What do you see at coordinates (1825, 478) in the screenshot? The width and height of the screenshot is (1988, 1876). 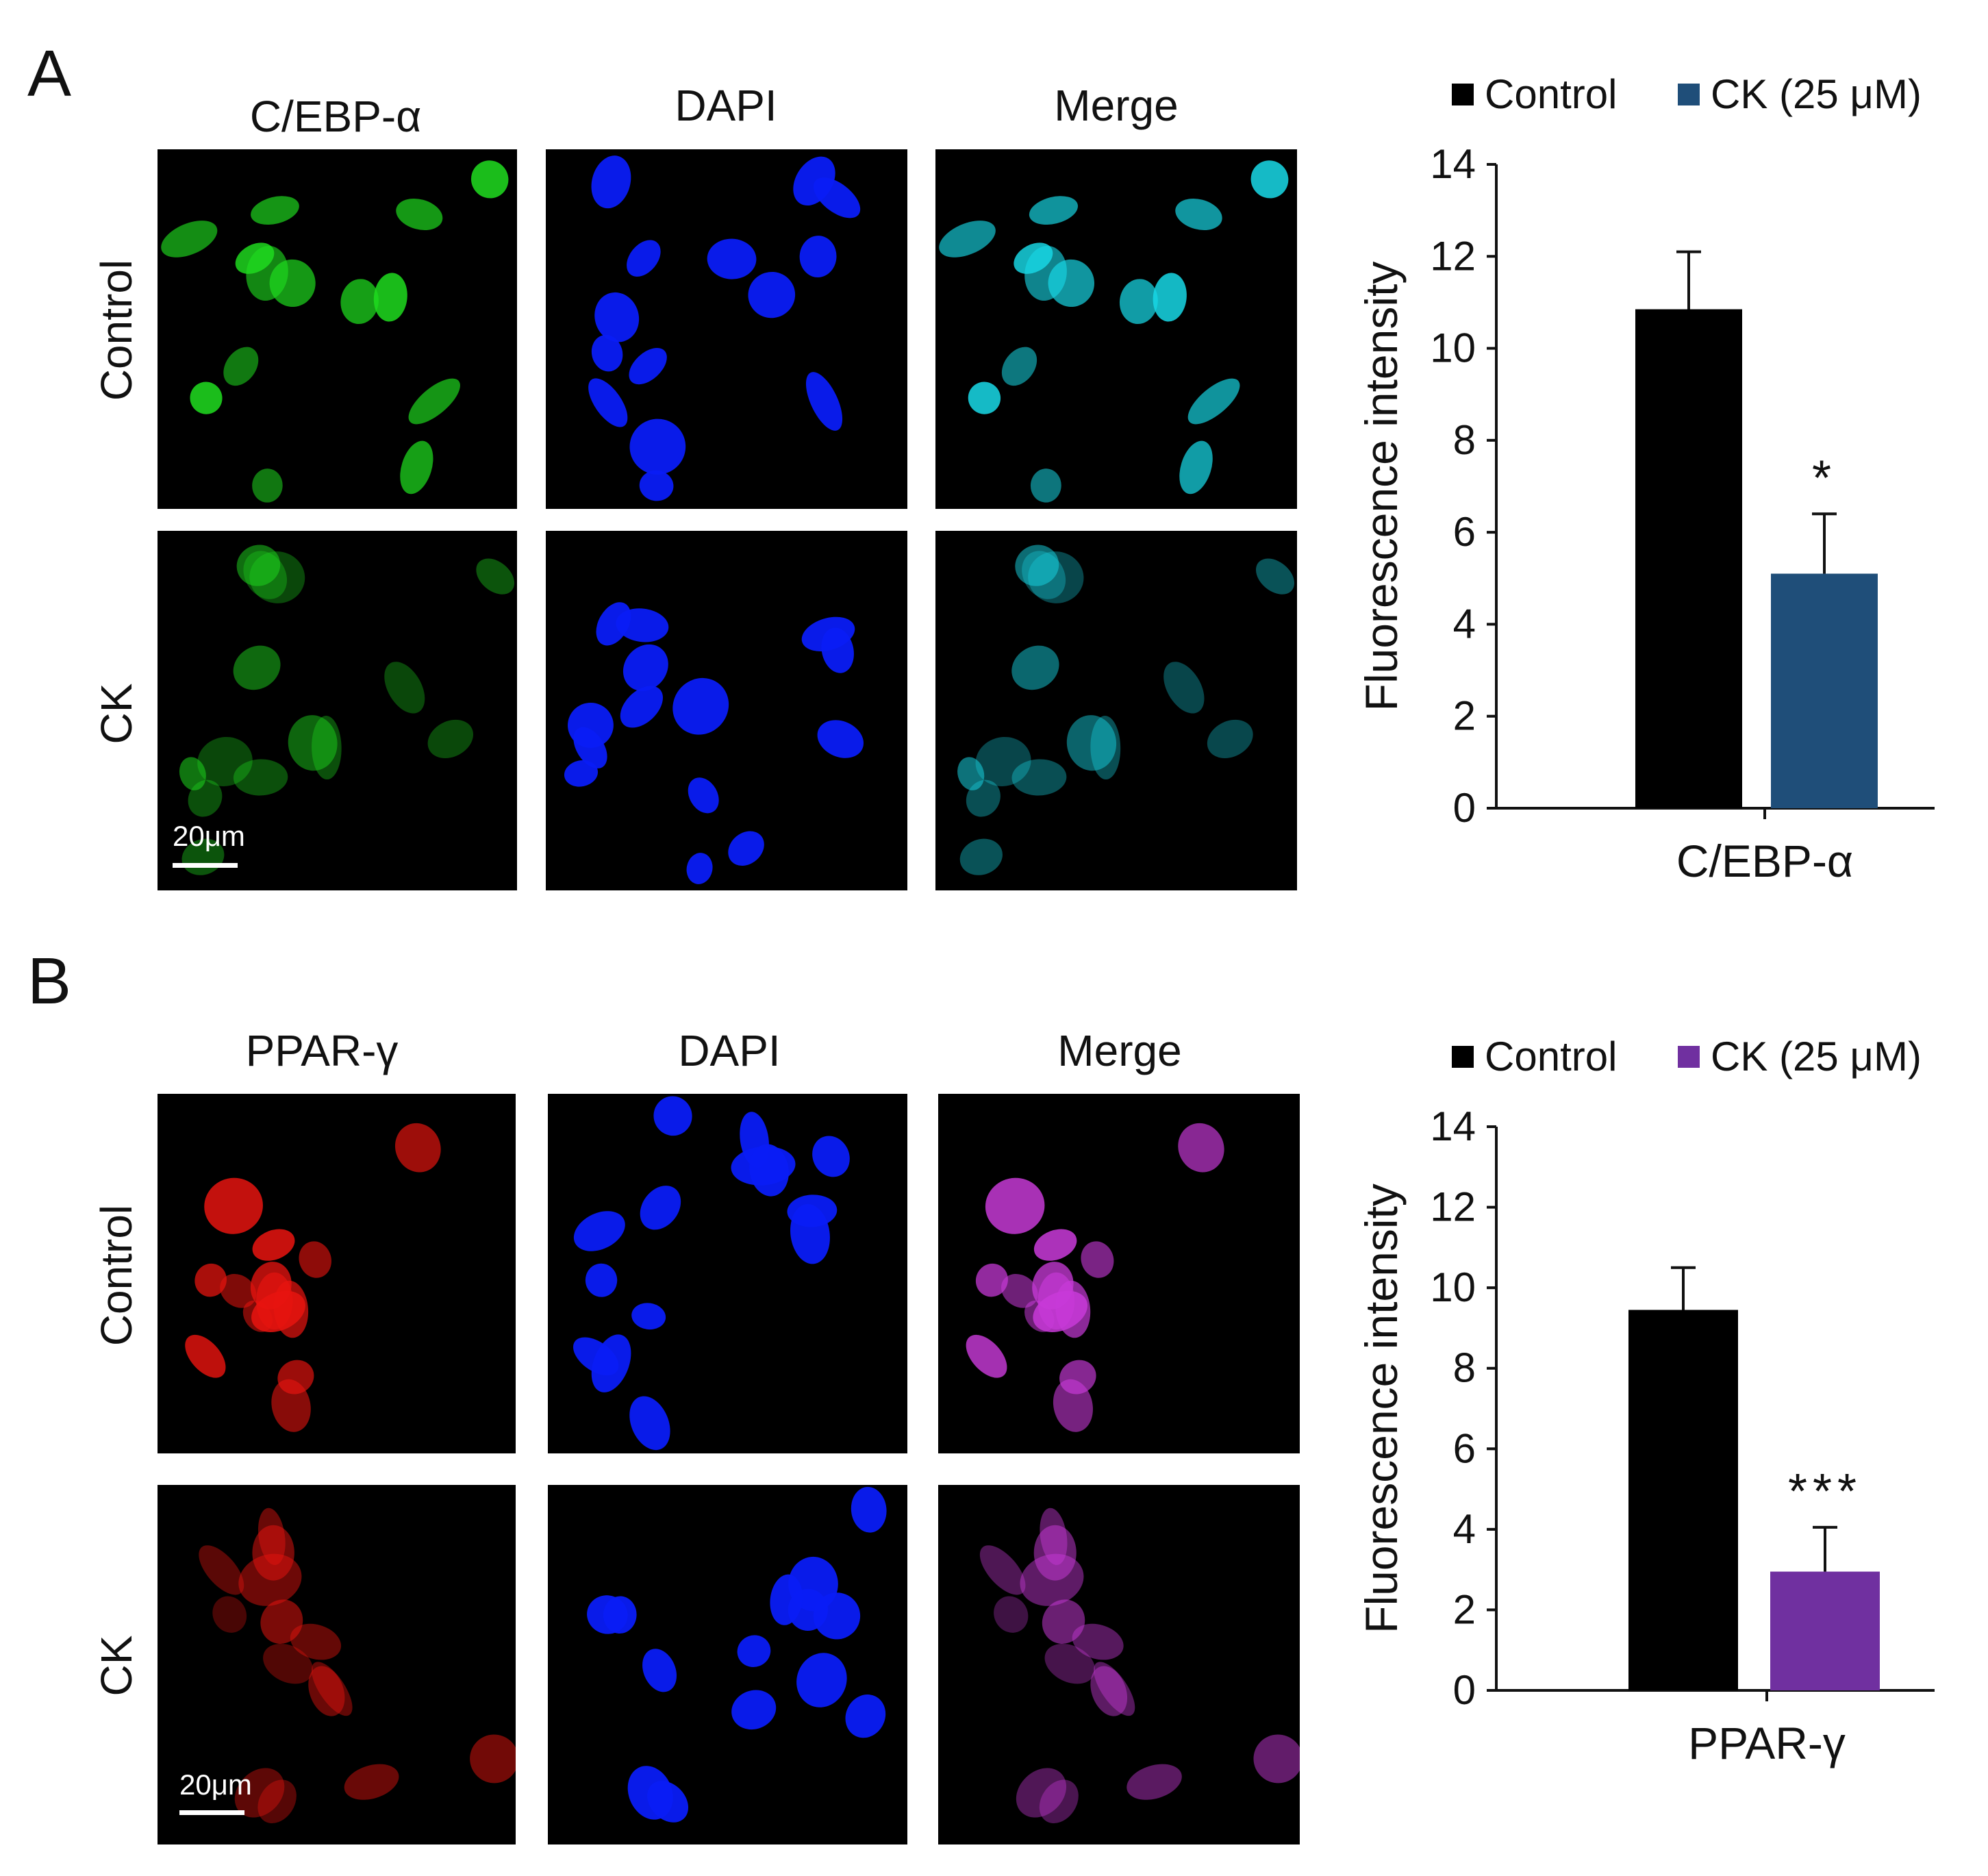 I see `significance-marker: *` at bounding box center [1825, 478].